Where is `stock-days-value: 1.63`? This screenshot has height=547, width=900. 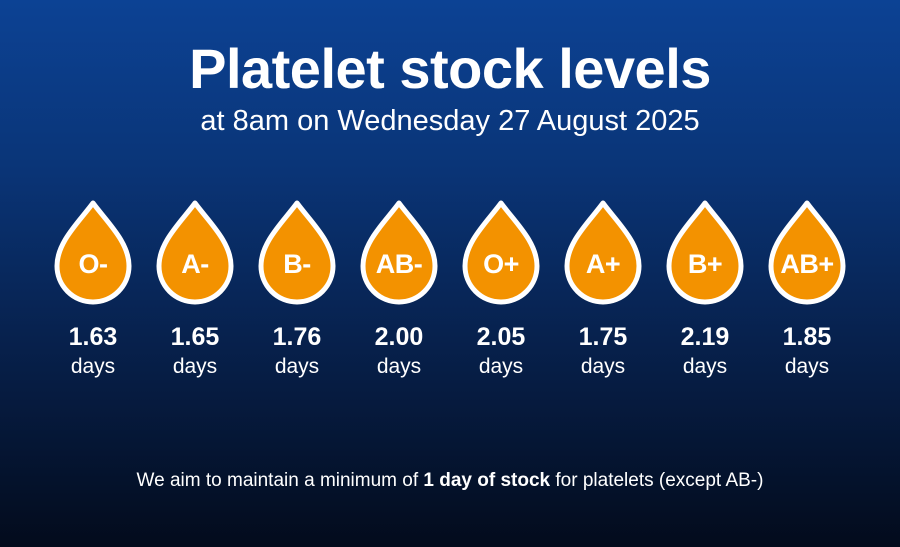 stock-days-value: 1.63 is located at coordinates (93, 337).